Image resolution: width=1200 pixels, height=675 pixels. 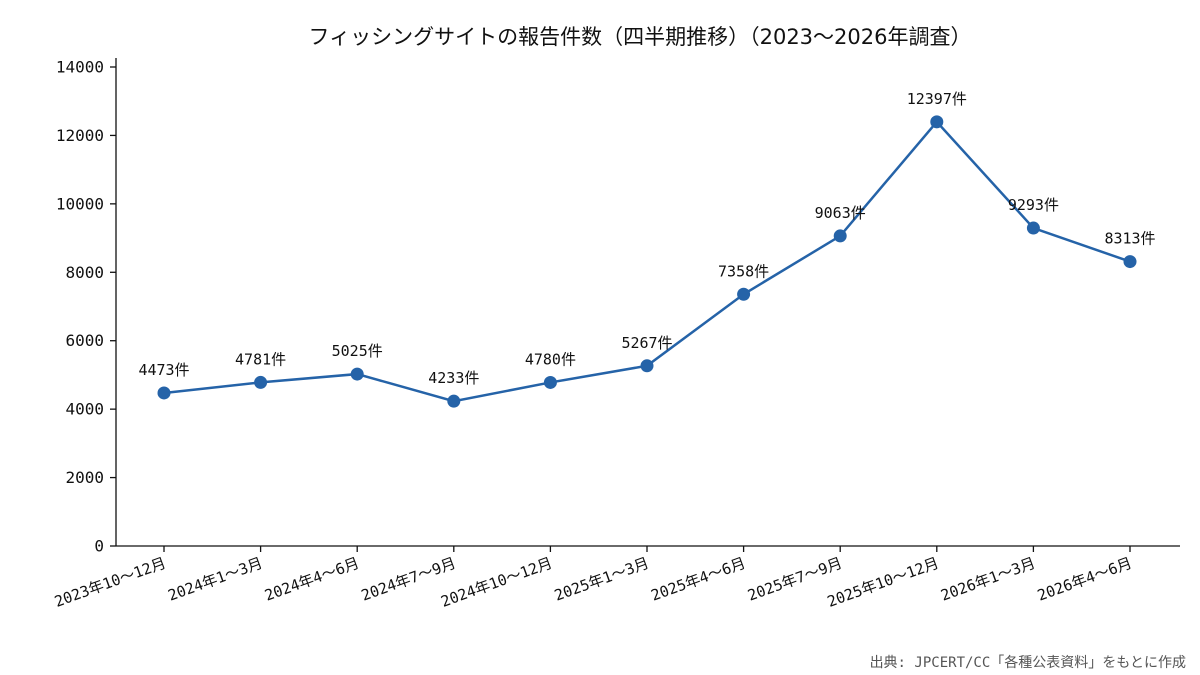 I want to click on y-tick-label: 14000, so click(x=80, y=67).